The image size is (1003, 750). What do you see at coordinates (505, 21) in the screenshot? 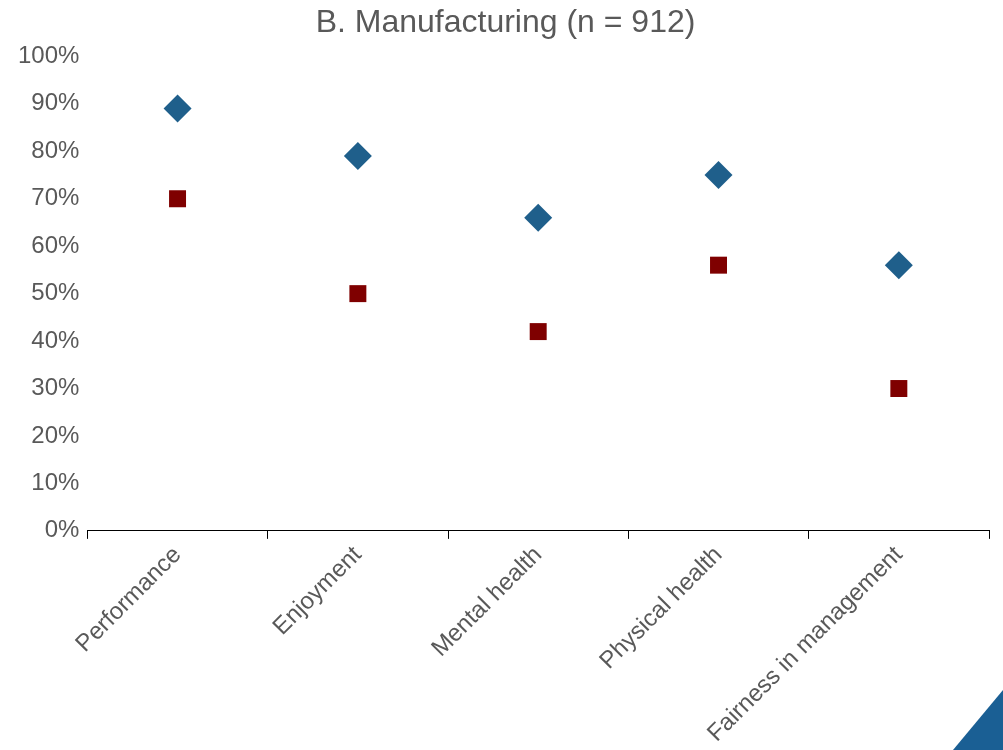
I see `chart-title: B. Manufacturing (n = 912)` at bounding box center [505, 21].